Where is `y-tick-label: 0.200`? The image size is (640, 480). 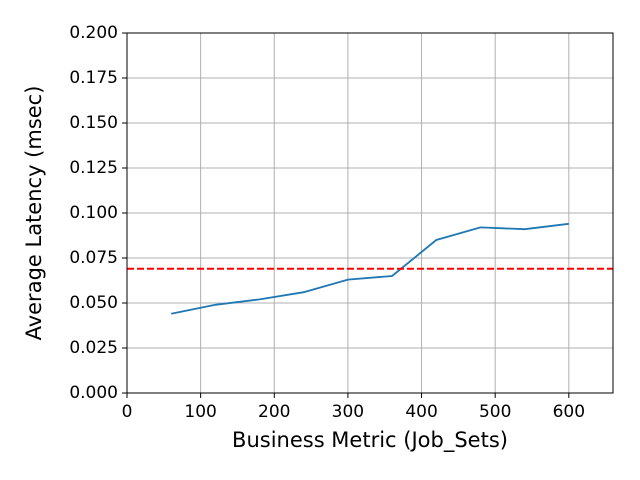
y-tick-label: 0.200 is located at coordinates (93, 33).